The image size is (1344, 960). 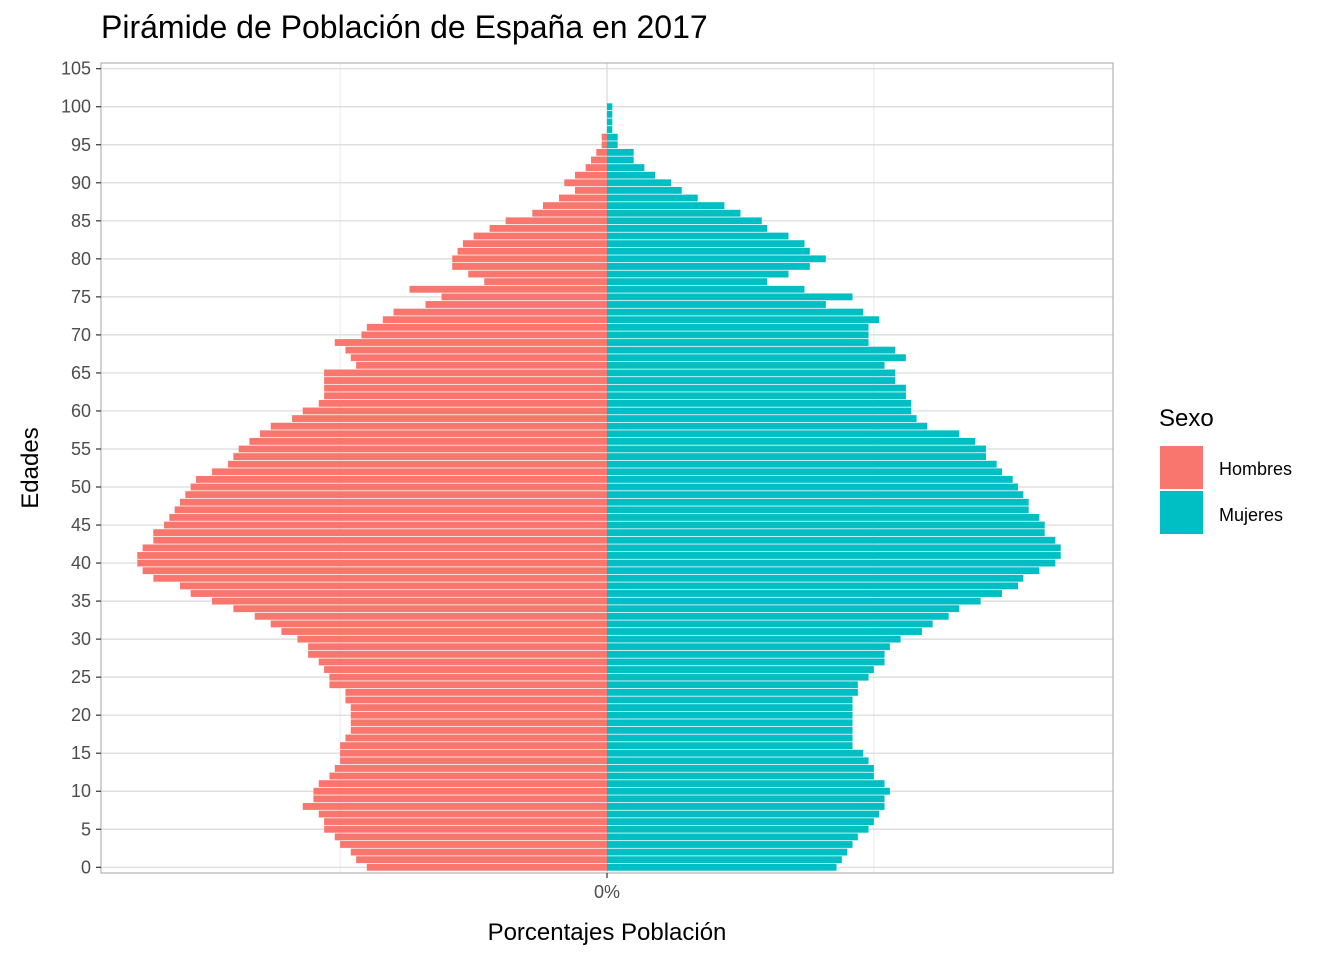 I want to click on x-axis-ticks: 0%, so click(x=607, y=887).